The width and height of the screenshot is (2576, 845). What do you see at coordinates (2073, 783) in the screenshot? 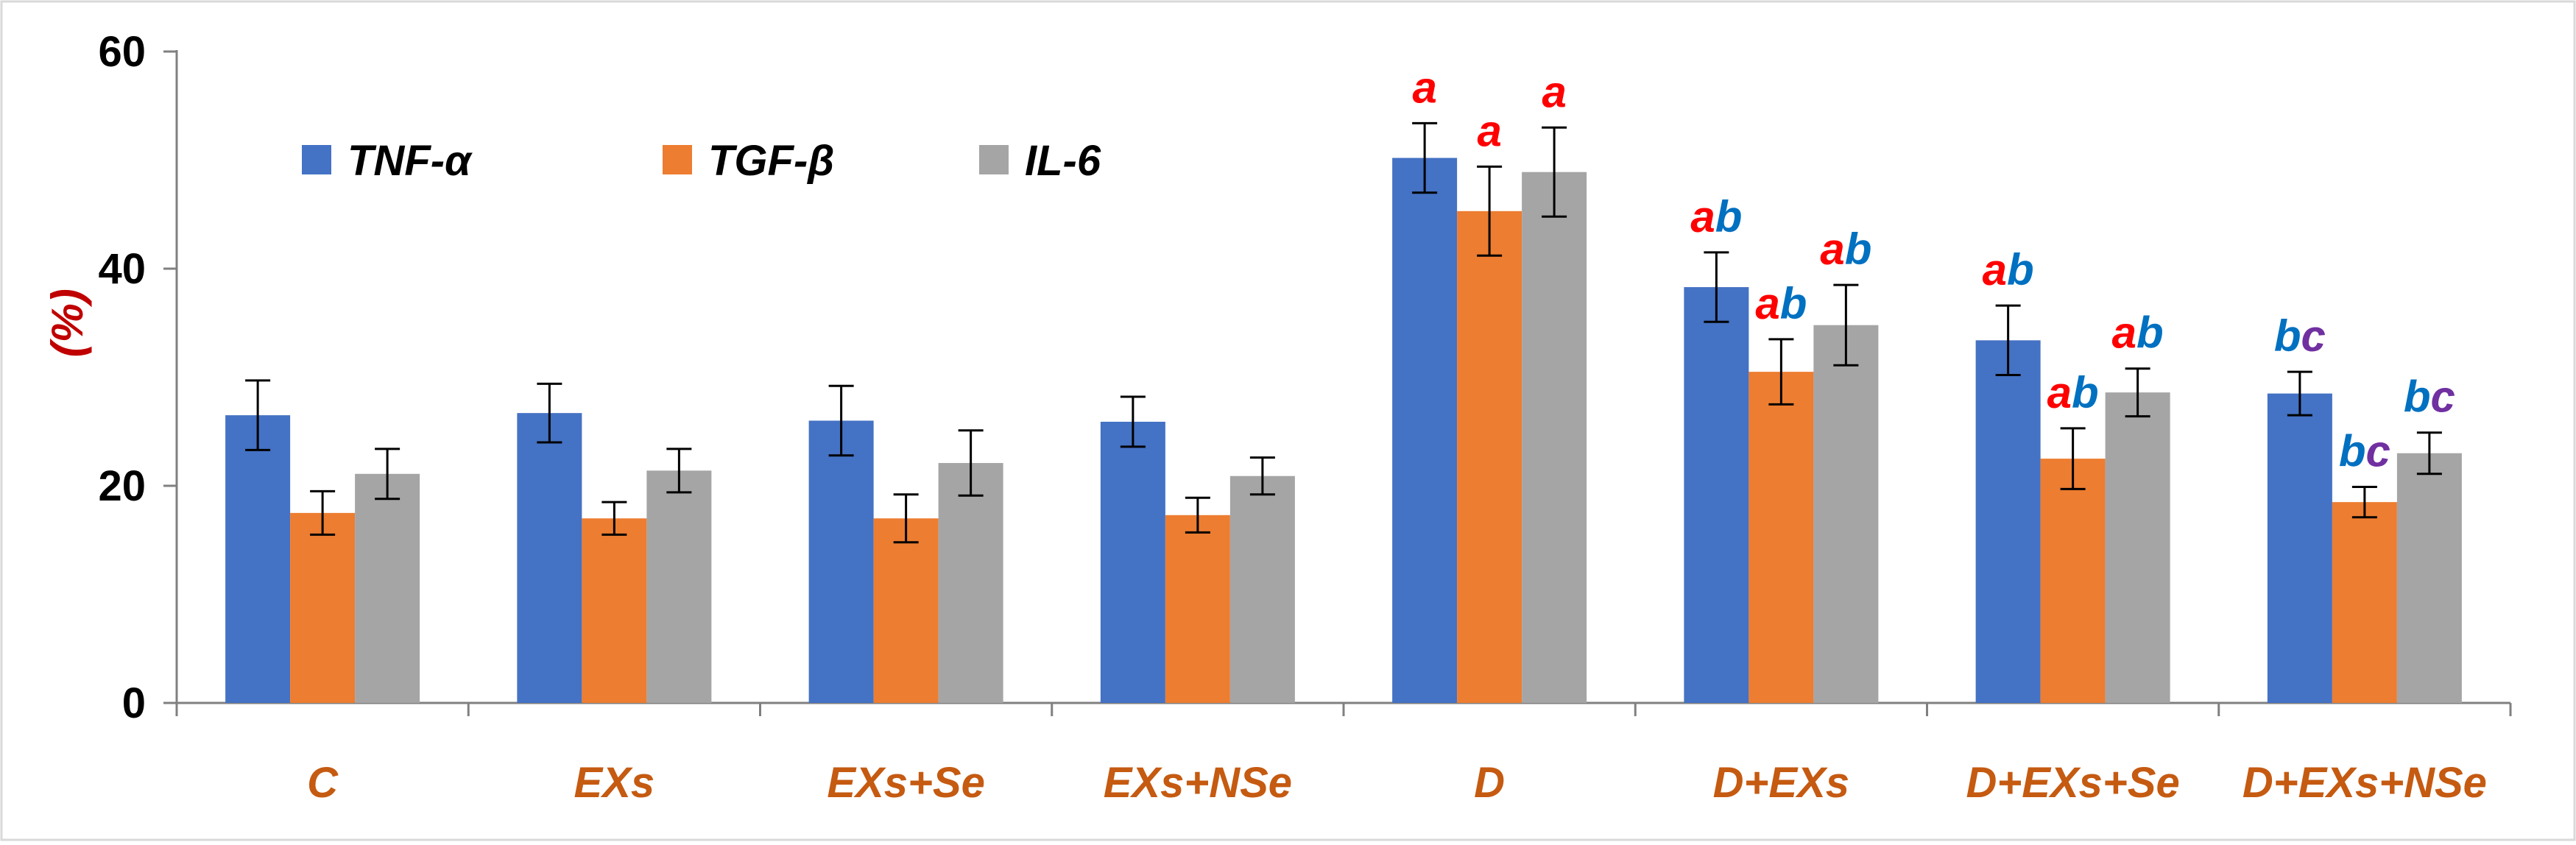
I see `x-category-label: D+EXs+Se` at bounding box center [2073, 783].